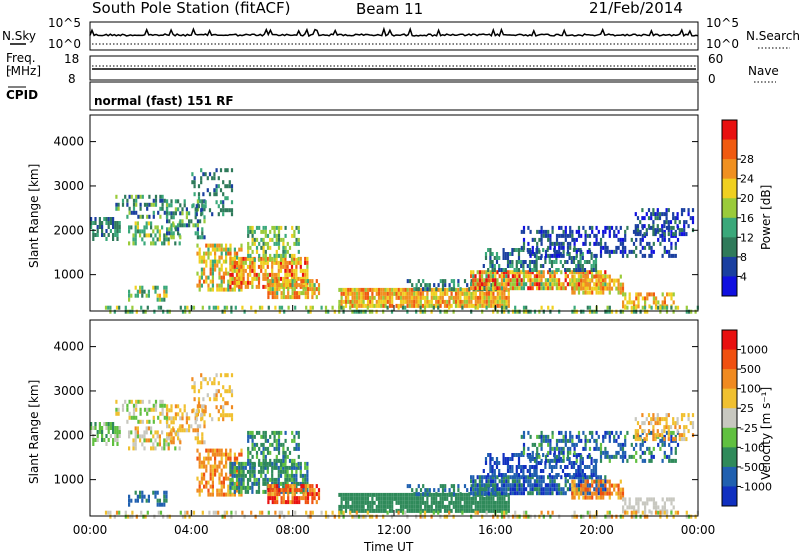 The width and height of the screenshot is (800, 554). What do you see at coordinates (754, 350) in the screenshot?
I see `velocity-colorbar-tick-label: 1000` at bounding box center [754, 350].